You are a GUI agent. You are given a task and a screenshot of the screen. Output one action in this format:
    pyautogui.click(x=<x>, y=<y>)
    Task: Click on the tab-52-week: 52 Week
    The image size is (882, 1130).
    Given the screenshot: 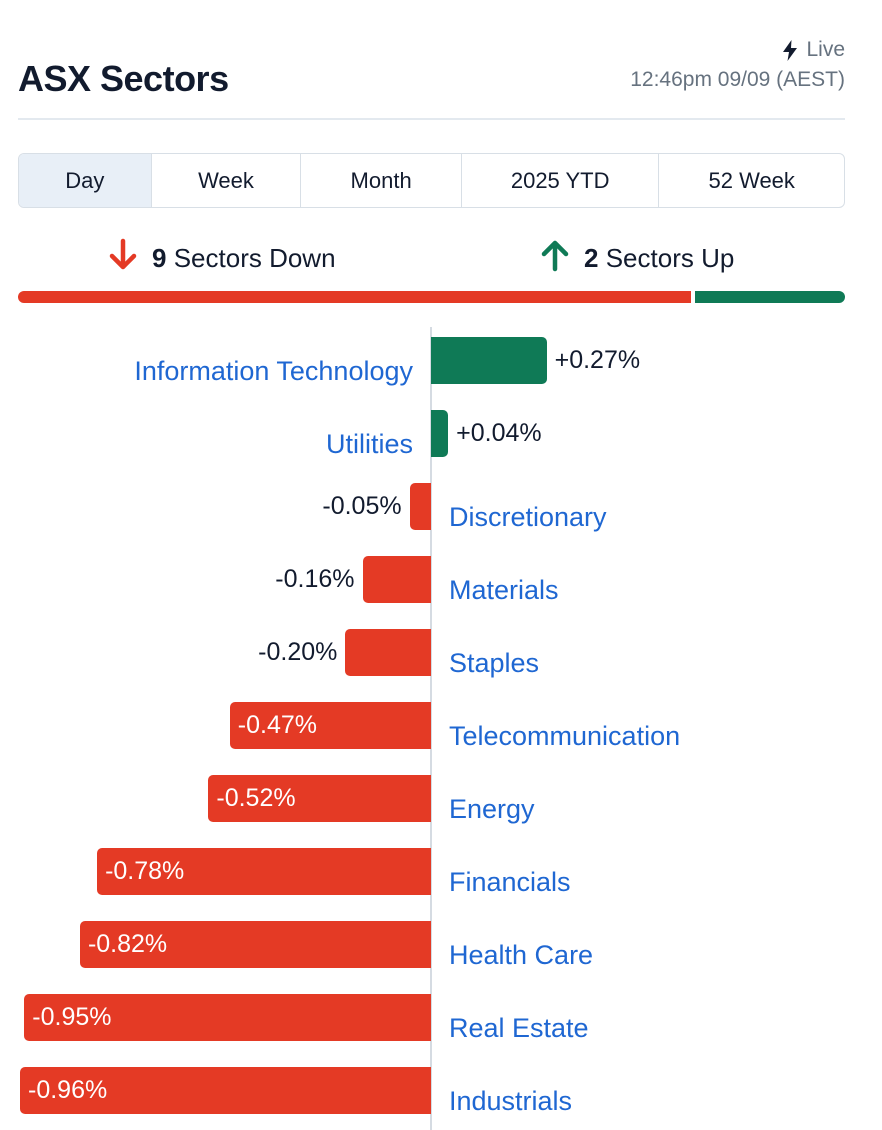 What is the action you would take?
    pyautogui.click(x=751, y=180)
    